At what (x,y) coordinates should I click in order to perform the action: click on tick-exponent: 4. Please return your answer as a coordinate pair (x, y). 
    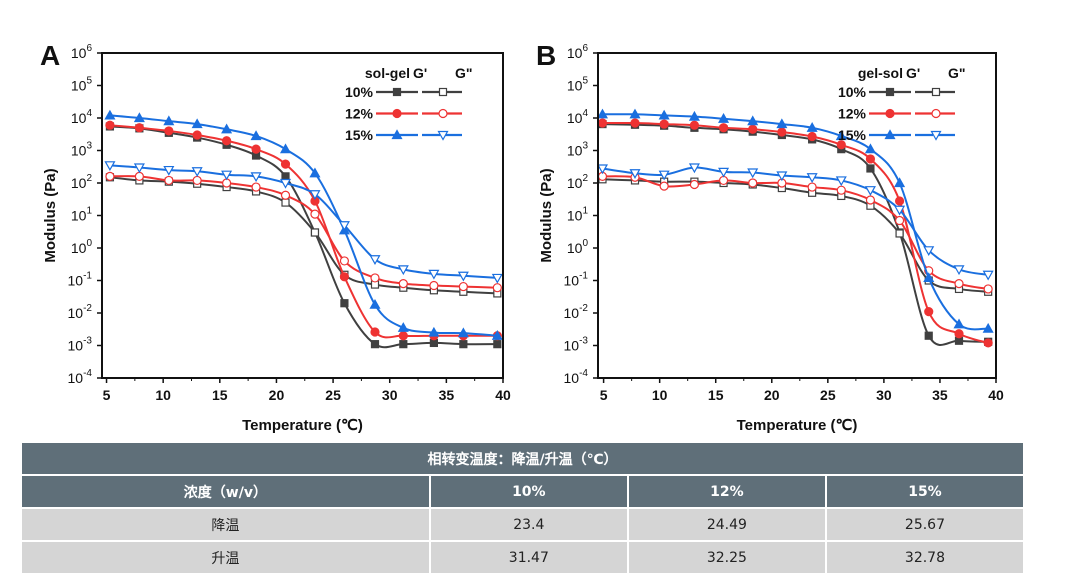
    Looking at the image, I should click on (89, 113).